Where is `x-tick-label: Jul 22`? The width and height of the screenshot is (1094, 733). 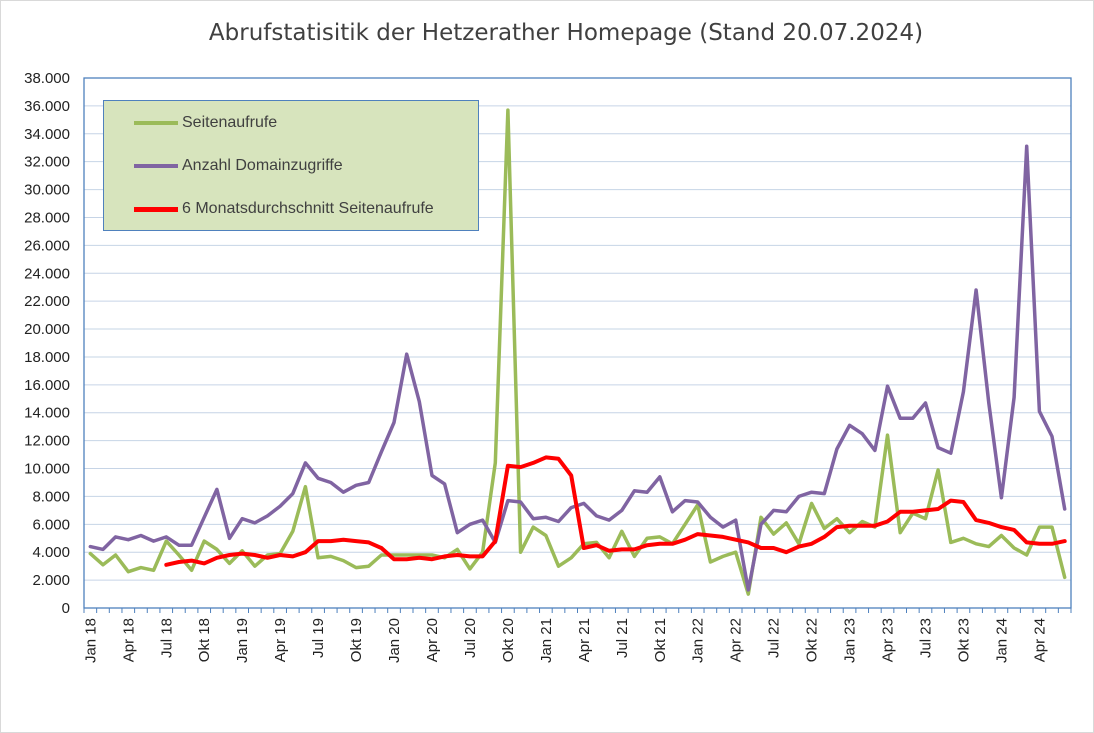 x-tick-label: Jul 22 is located at coordinates (774, 638).